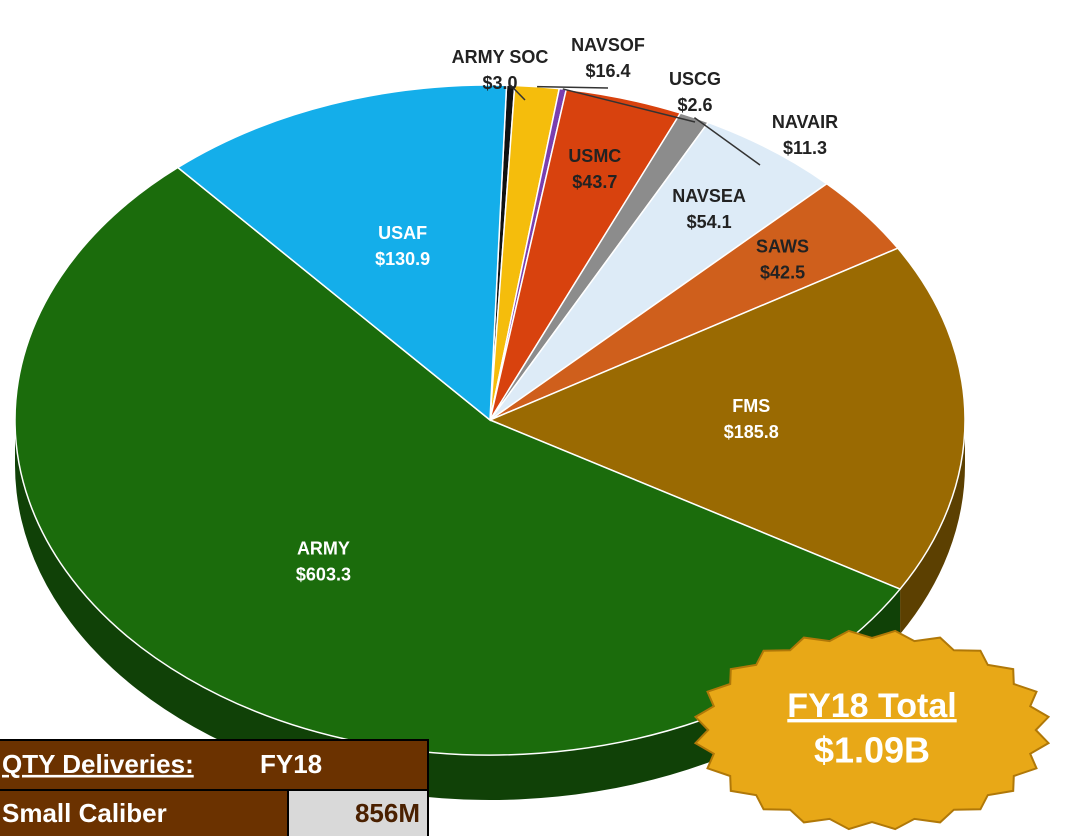  I want to click on badge-seal, so click(872, 730).